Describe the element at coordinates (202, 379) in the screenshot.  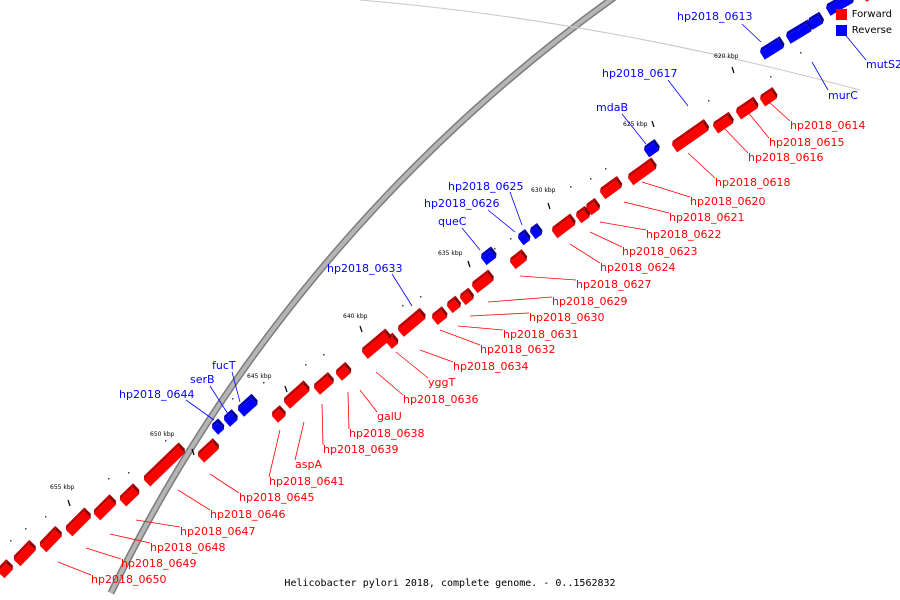
I see `gene-label: serB` at that location.